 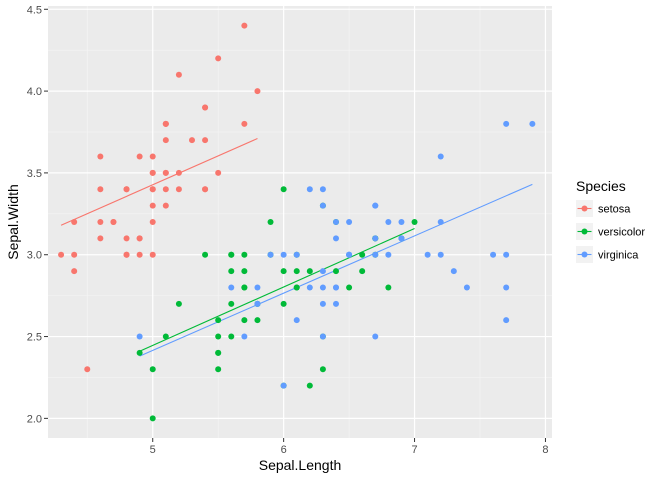 I want to click on legend: Species setosa versicolor virginica, so click(x=610, y=220).